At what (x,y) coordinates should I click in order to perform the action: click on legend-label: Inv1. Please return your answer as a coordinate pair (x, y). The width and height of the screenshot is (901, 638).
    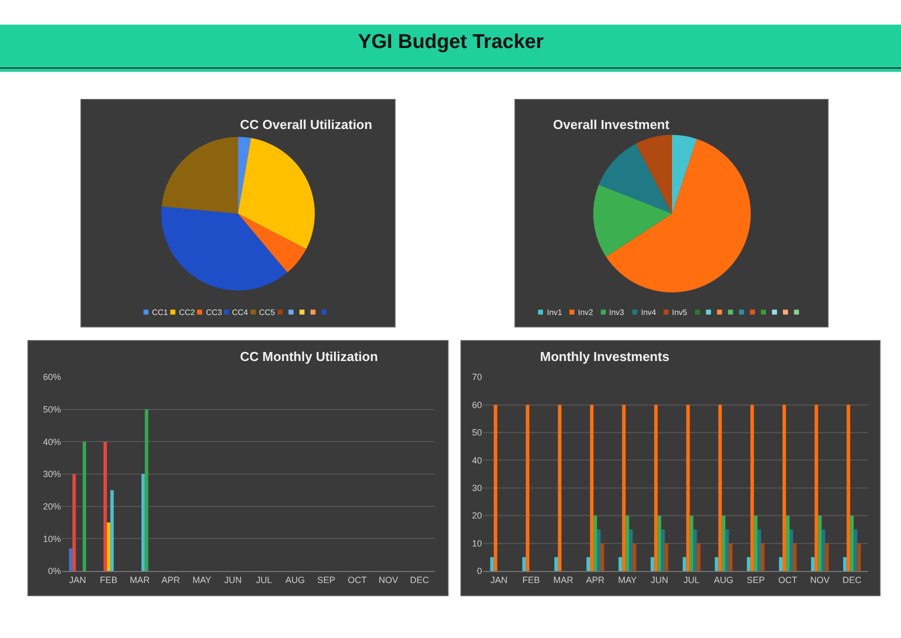
    Looking at the image, I should click on (555, 312).